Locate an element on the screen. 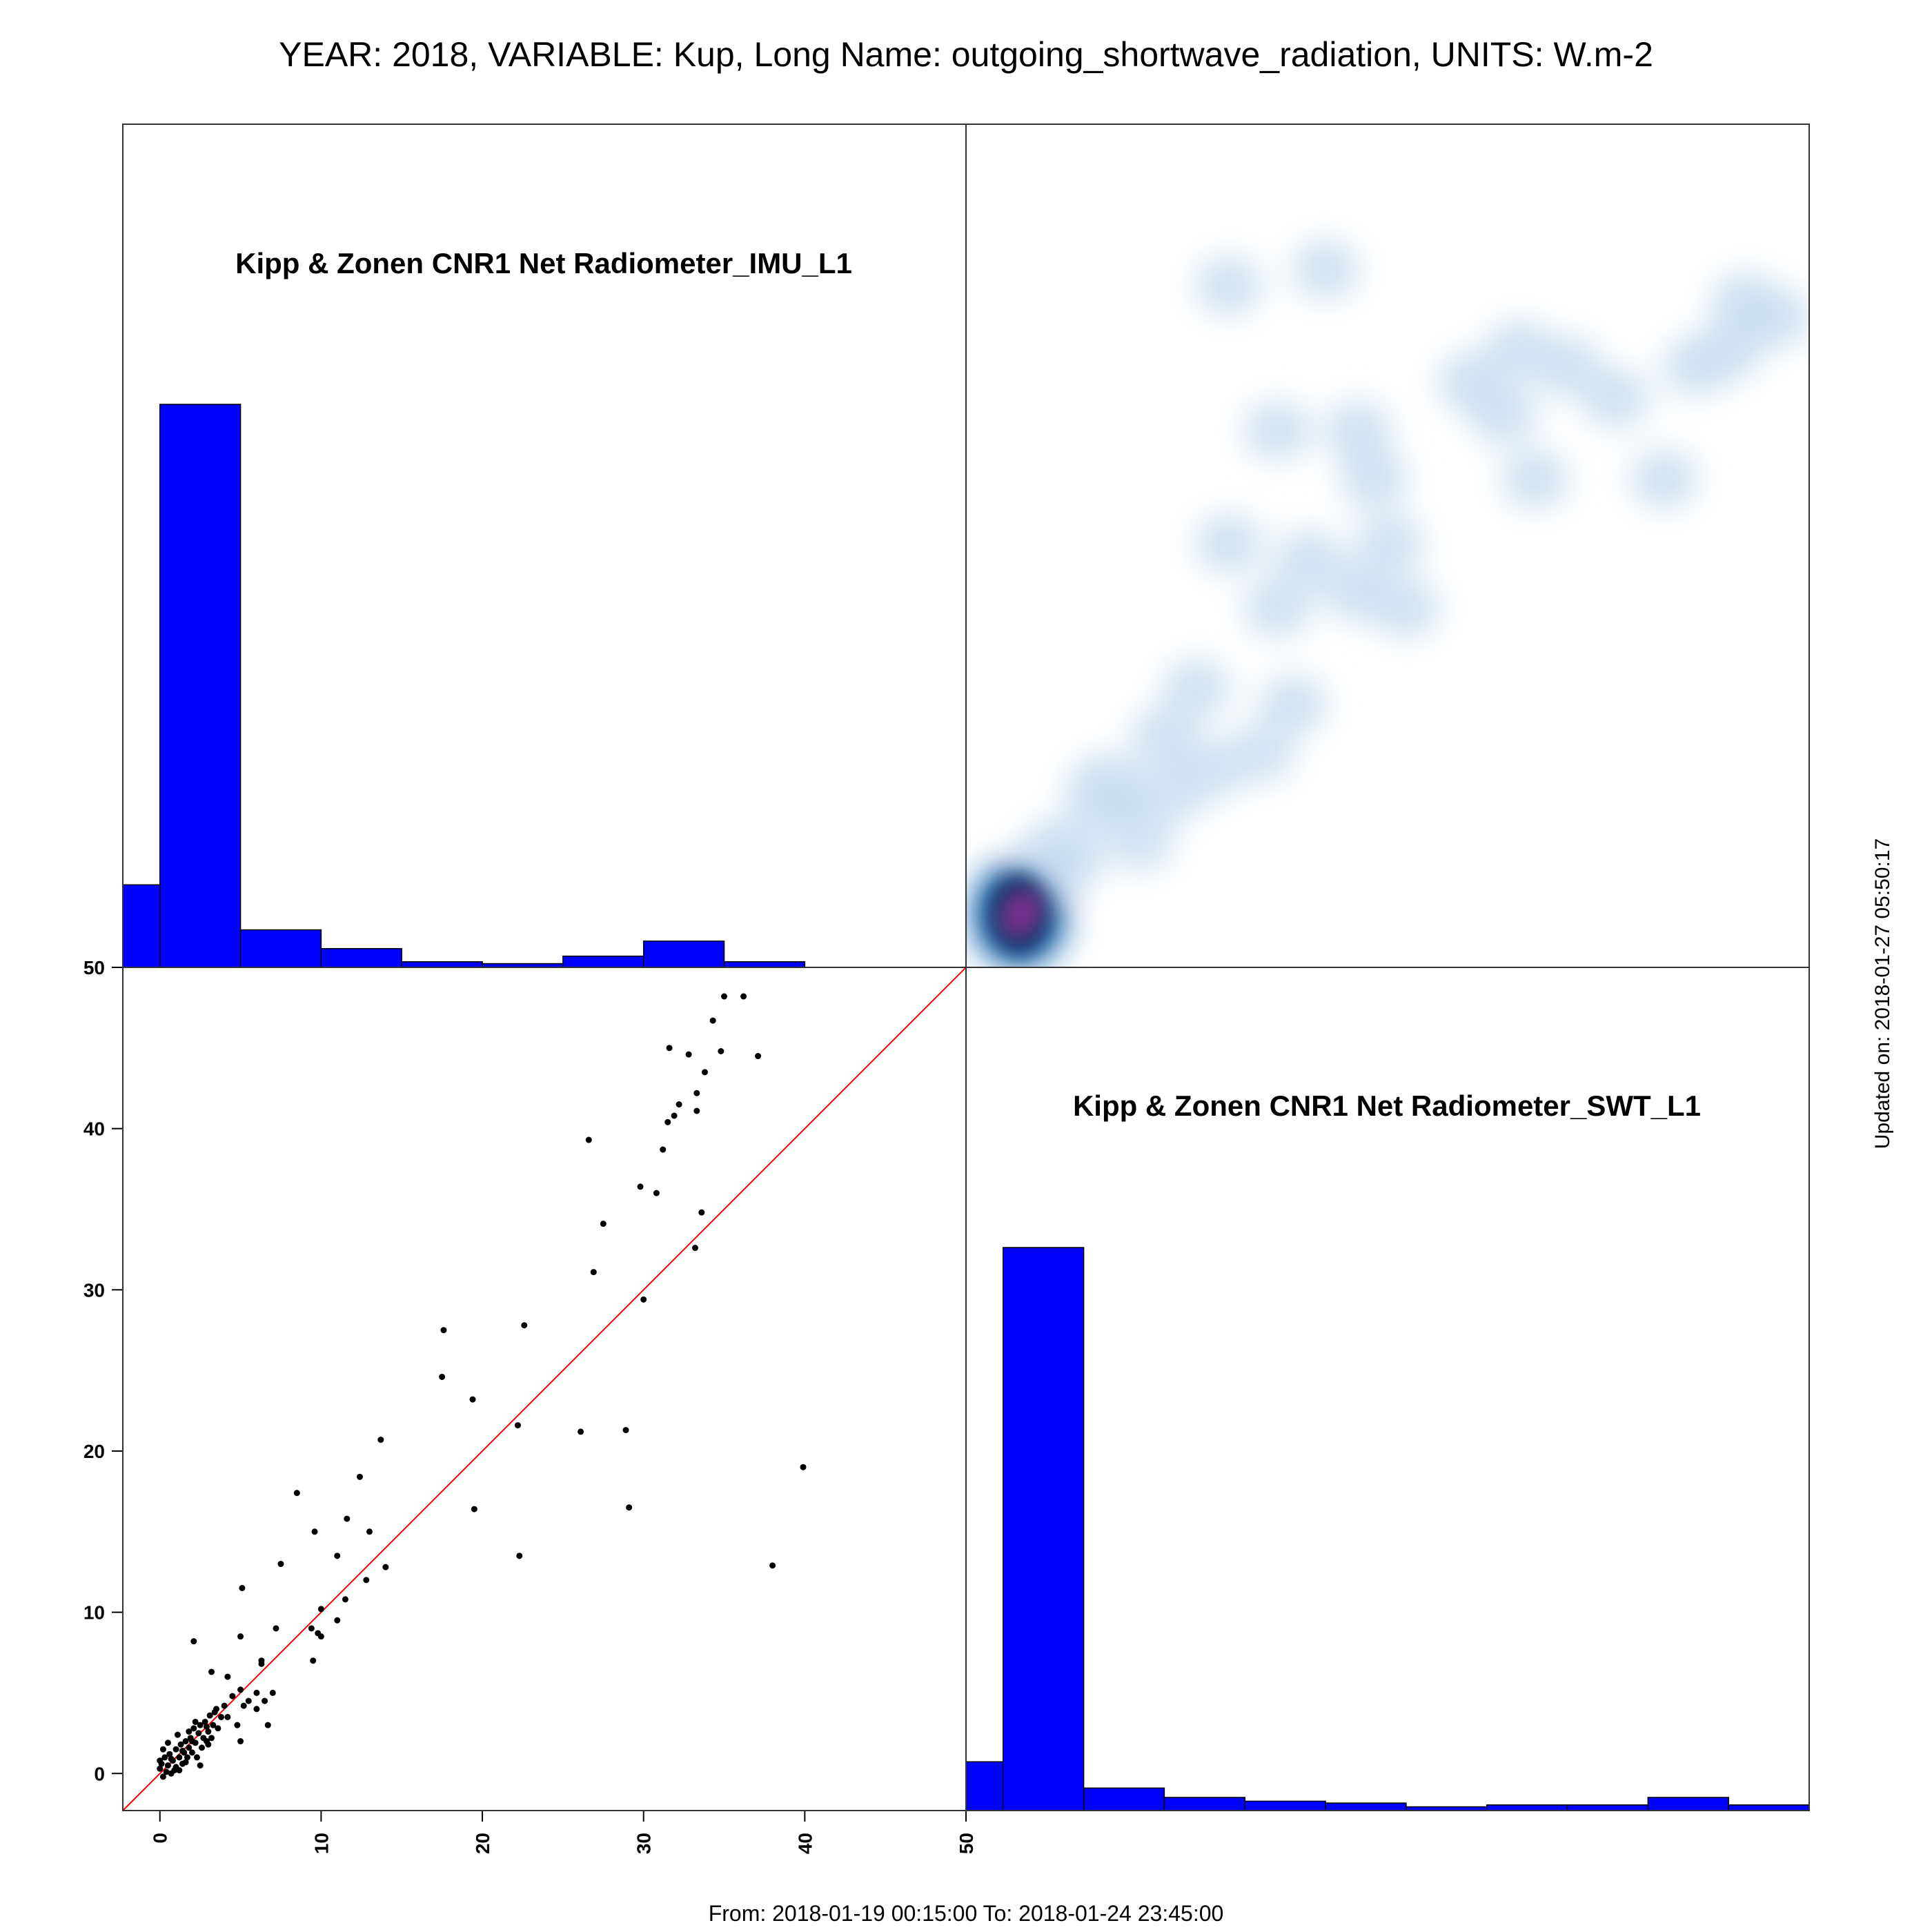 The width and height of the screenshot is (1932, 1932). density-core is located at coordinates (1019, 914).